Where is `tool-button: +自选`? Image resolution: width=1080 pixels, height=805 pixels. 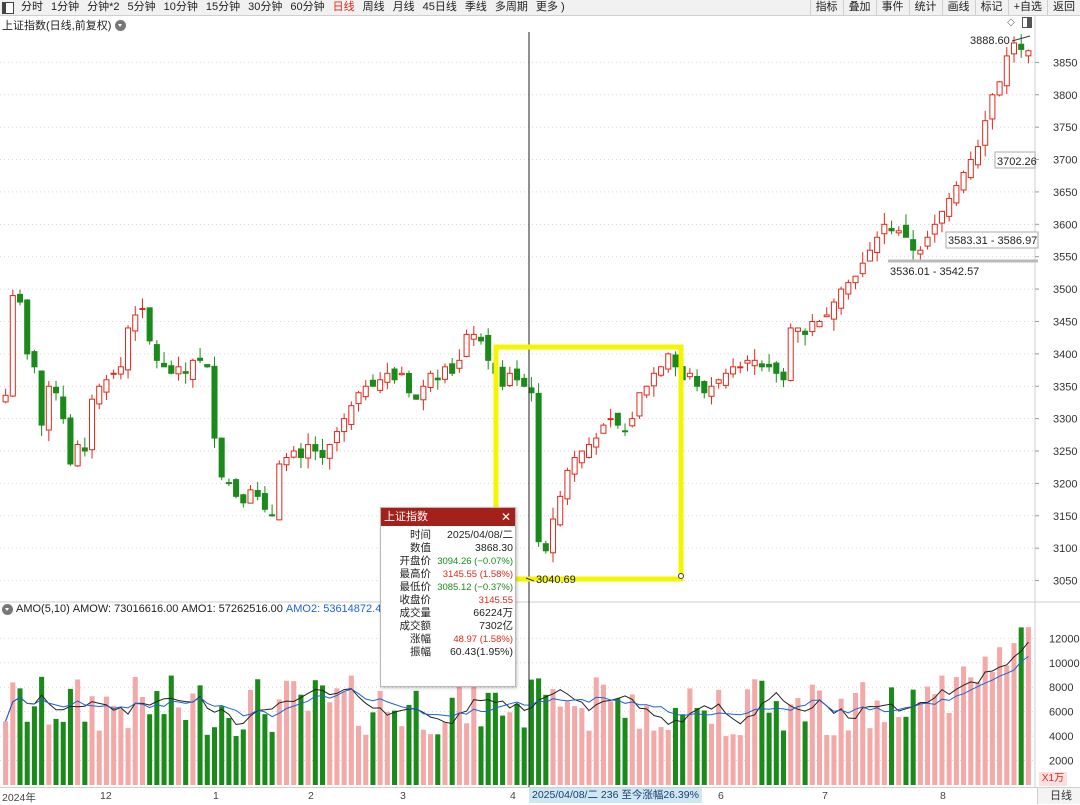 tool-button: +自选 is located at coordinates (1027, 7).